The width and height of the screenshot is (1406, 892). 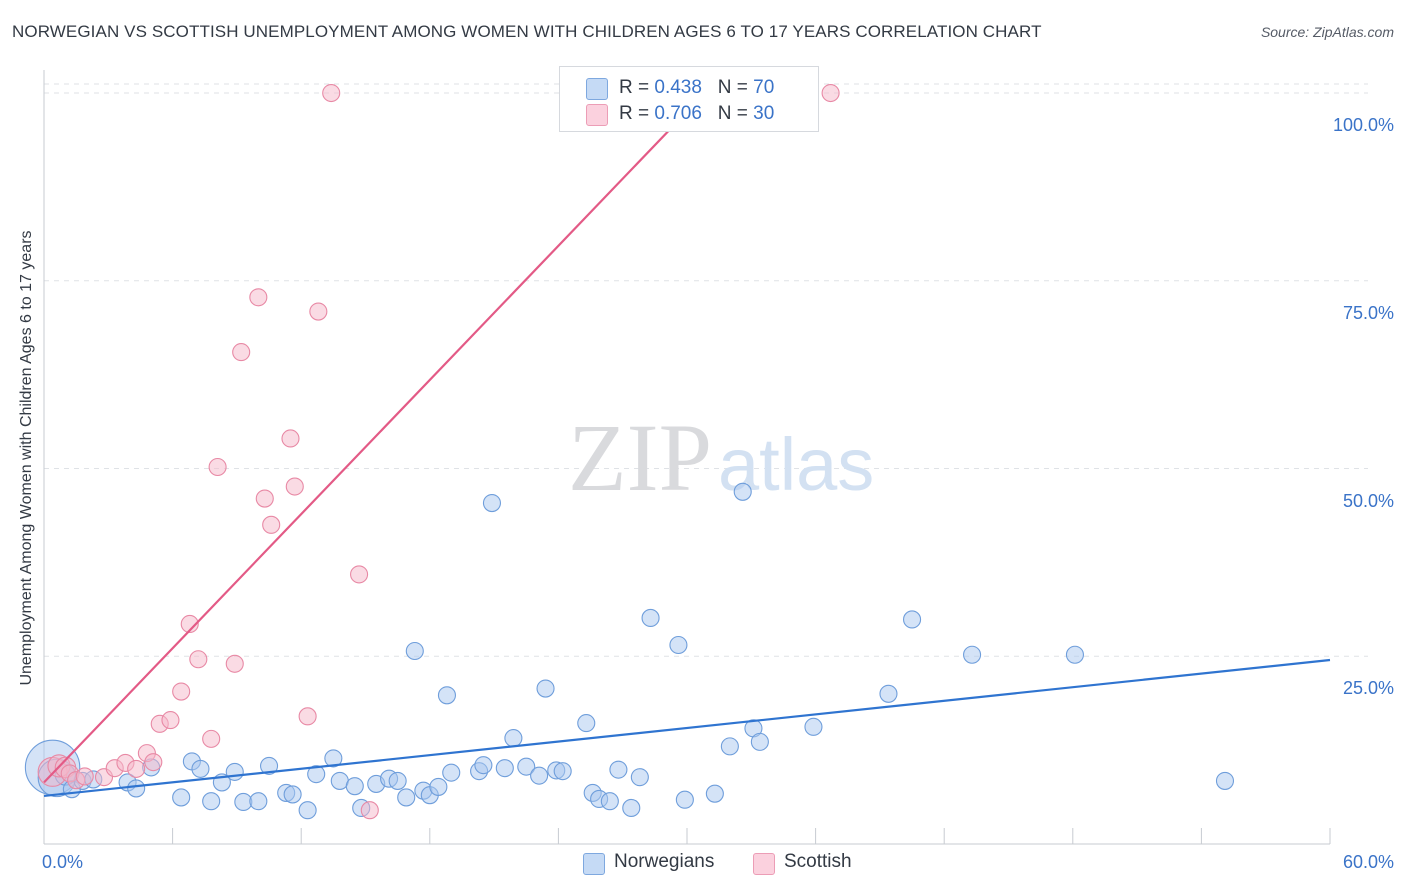 I want to click on x-tick-label-max: 60.0%, so click(x=1368, y=862).